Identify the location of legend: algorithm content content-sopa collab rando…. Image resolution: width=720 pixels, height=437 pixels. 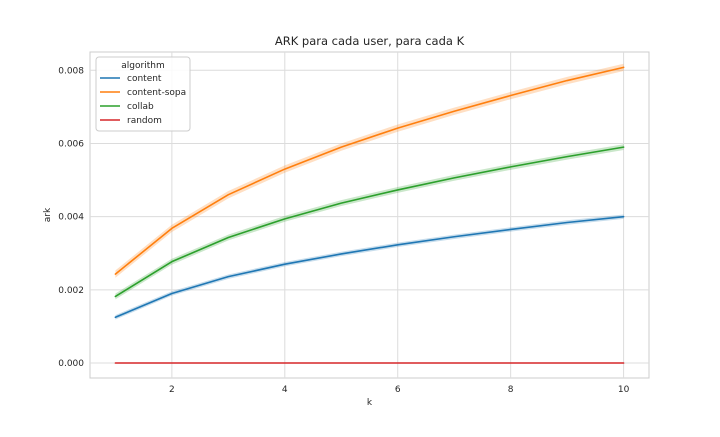
(143, 94).